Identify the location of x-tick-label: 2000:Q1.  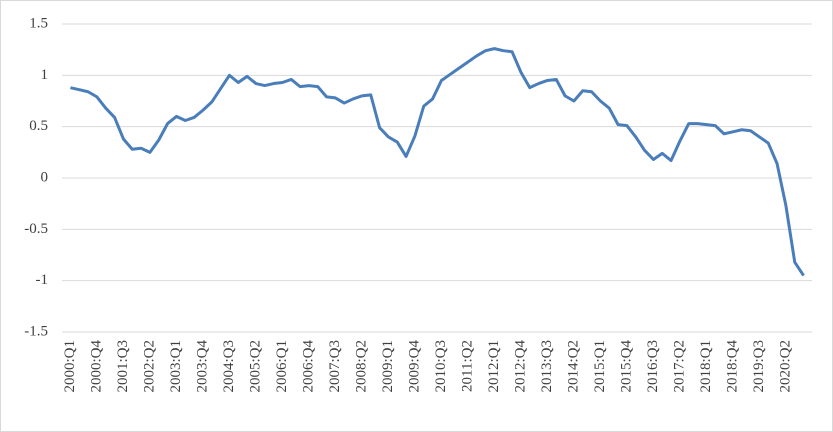
(70, 366).